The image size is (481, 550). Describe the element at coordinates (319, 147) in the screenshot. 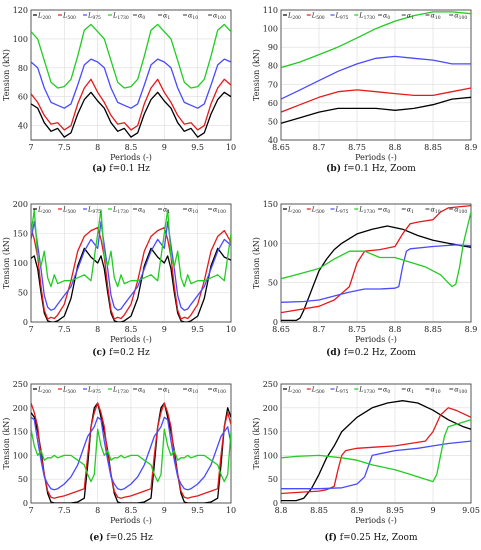

I see `x-tick-label: 8.7` at that location.